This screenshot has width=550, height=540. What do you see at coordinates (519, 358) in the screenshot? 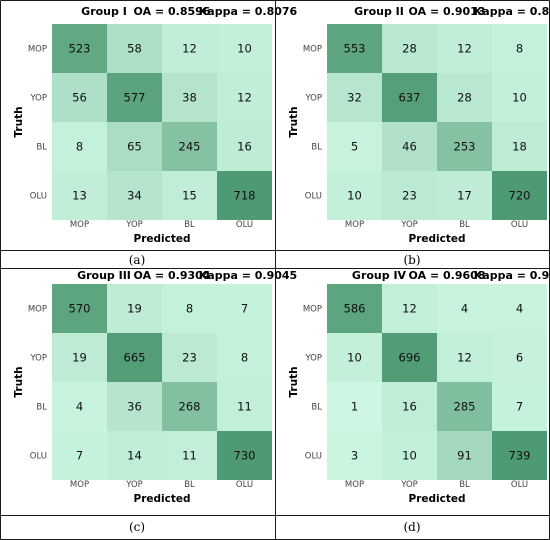
I see `cell-value-label: 6` at bounding box center [519, 358].